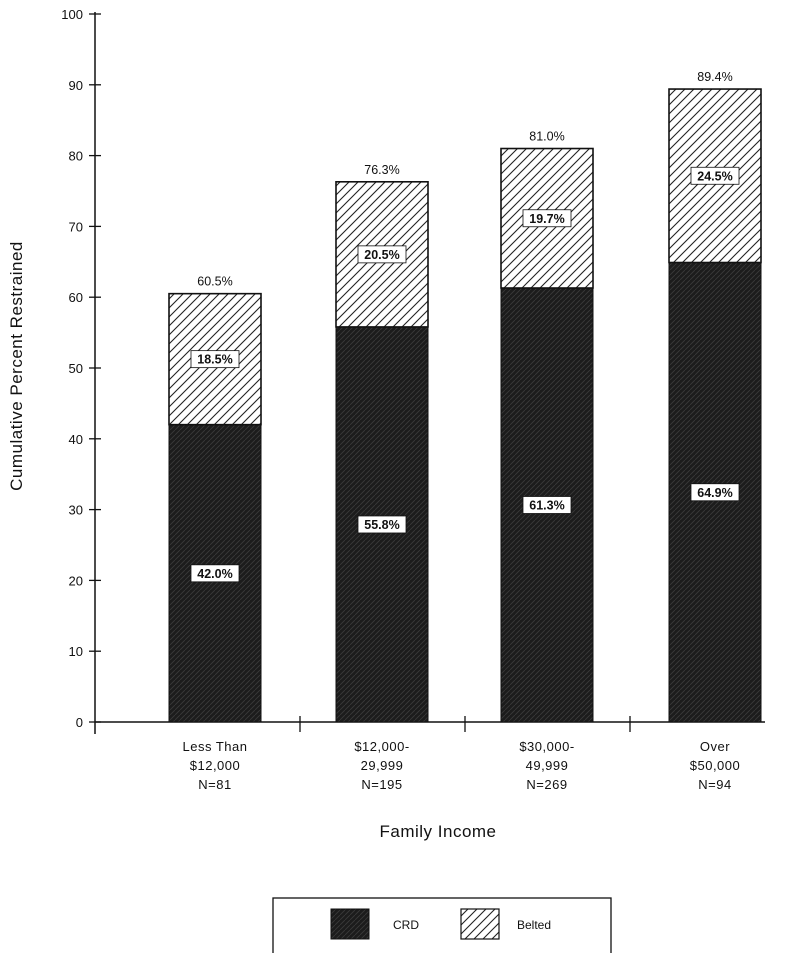 The width and height of the screenshot is (794, 953). Describe the element at coordinates (79, 722) in the screenshot. I see `y-tick-label: 0` at that location.